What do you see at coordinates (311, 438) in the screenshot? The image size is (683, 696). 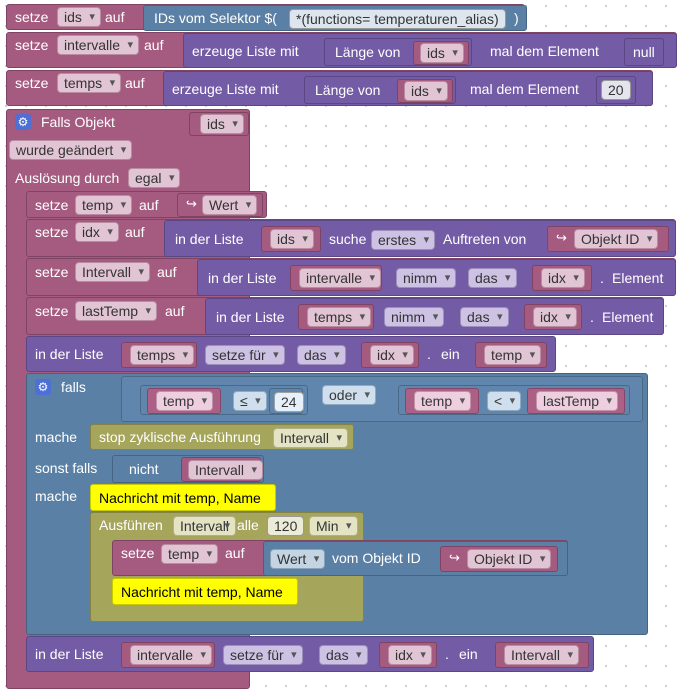 I see `stop-var-dropdown: Intervall` at bounding box center [311, 438].